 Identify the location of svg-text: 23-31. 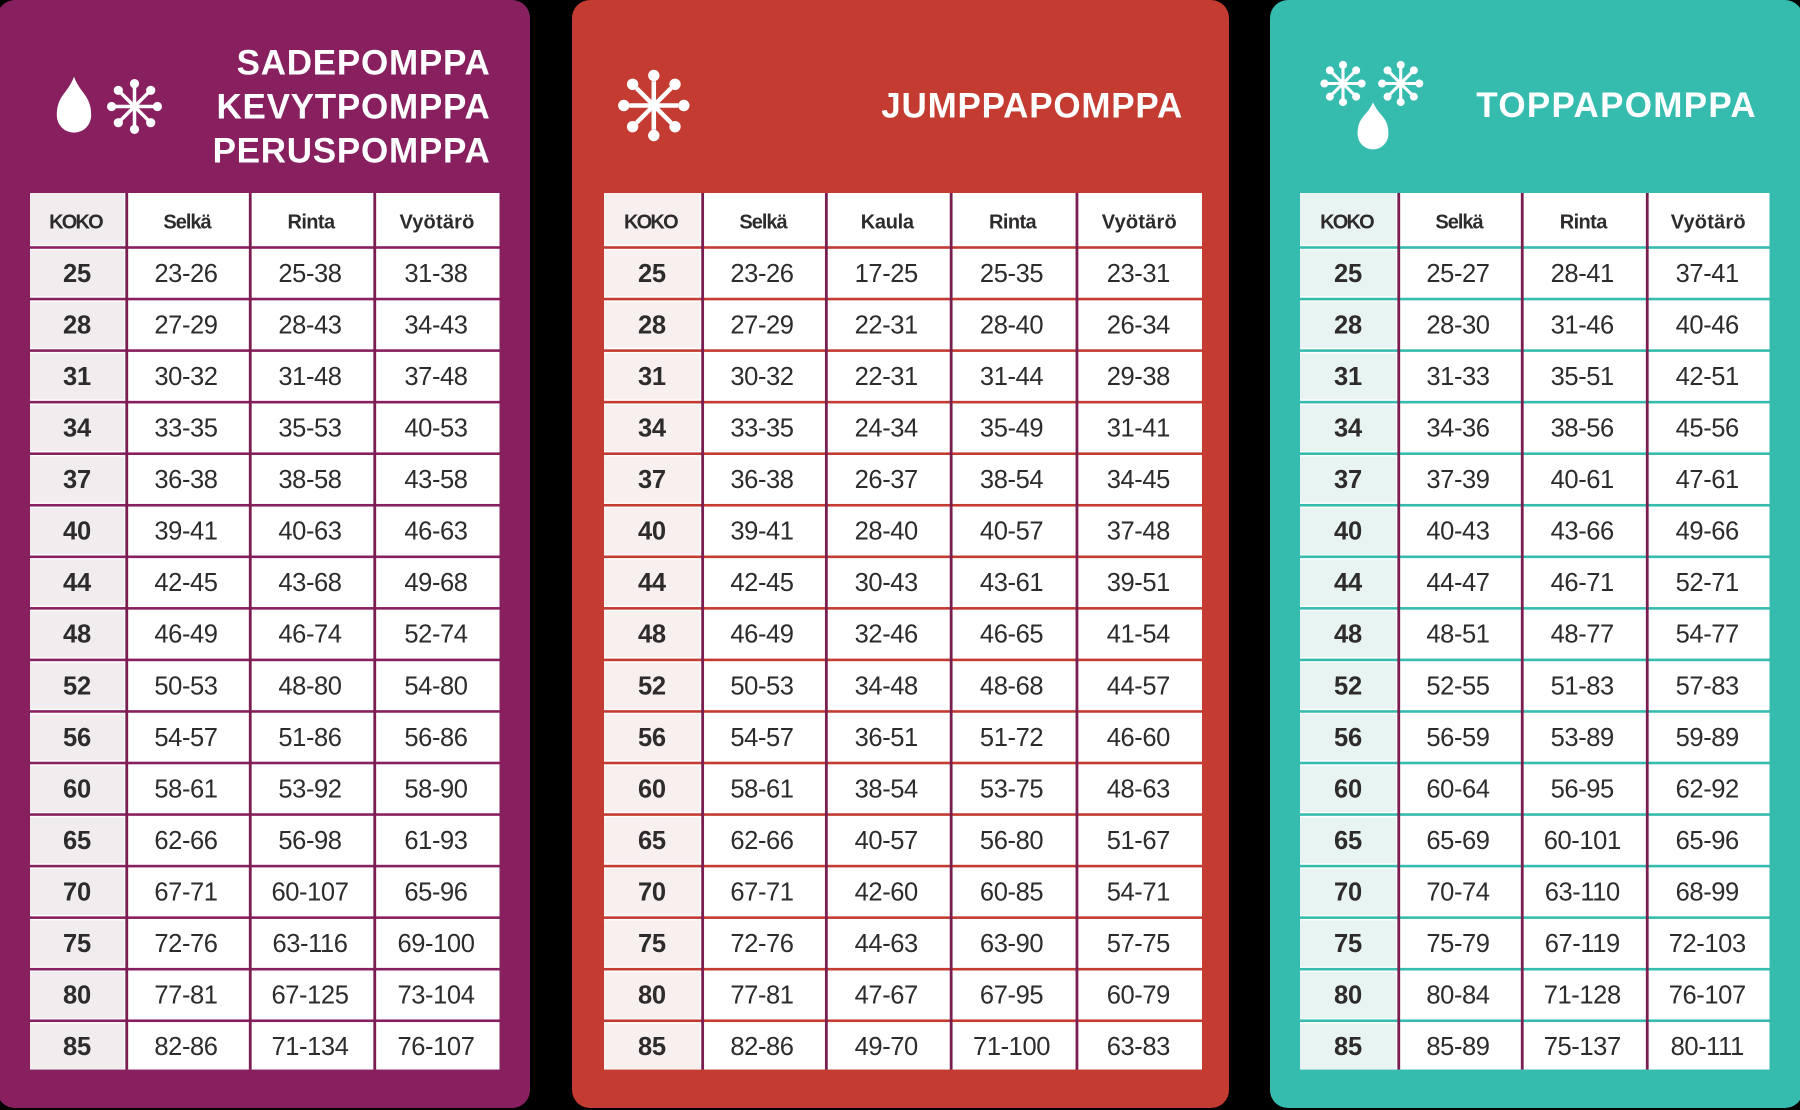
(1138, 274).